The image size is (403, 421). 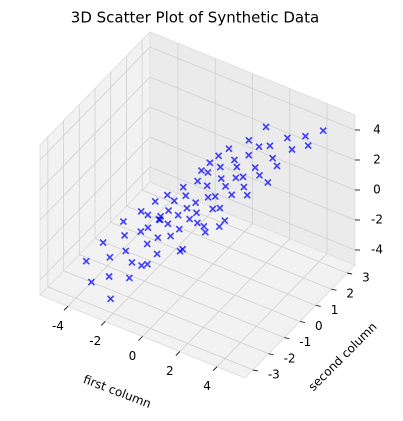 What do you see at coordinates (170, 371) in the screenshot?
I see `x-tick-label: 2` at bounding box center [170, 371].